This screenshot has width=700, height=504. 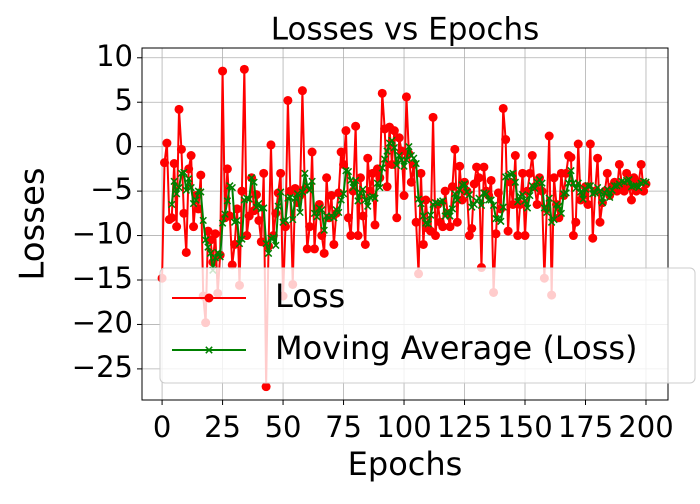 What do you see at coordinates (124, 100) in the screenshot?
I see `y-tick-label: 5` at bounding box center [124, 100].